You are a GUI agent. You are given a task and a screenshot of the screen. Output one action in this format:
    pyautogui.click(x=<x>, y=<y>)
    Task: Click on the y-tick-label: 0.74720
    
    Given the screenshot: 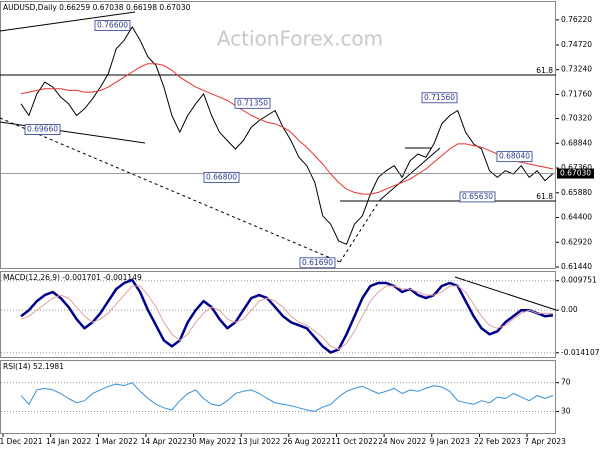 What is the action you would take?
    pyautogui.click(x=576, y=44)
    